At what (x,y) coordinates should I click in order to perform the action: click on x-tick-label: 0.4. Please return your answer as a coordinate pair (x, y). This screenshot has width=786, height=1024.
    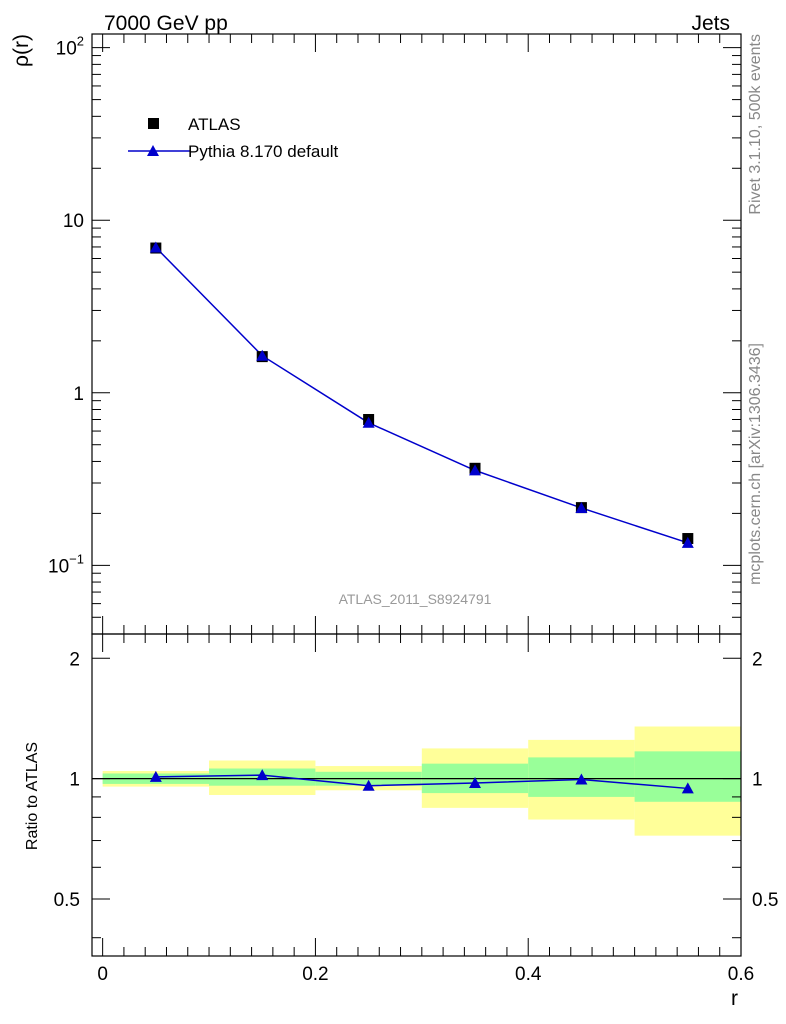
    Looking at the image, I should click on (528, 974).